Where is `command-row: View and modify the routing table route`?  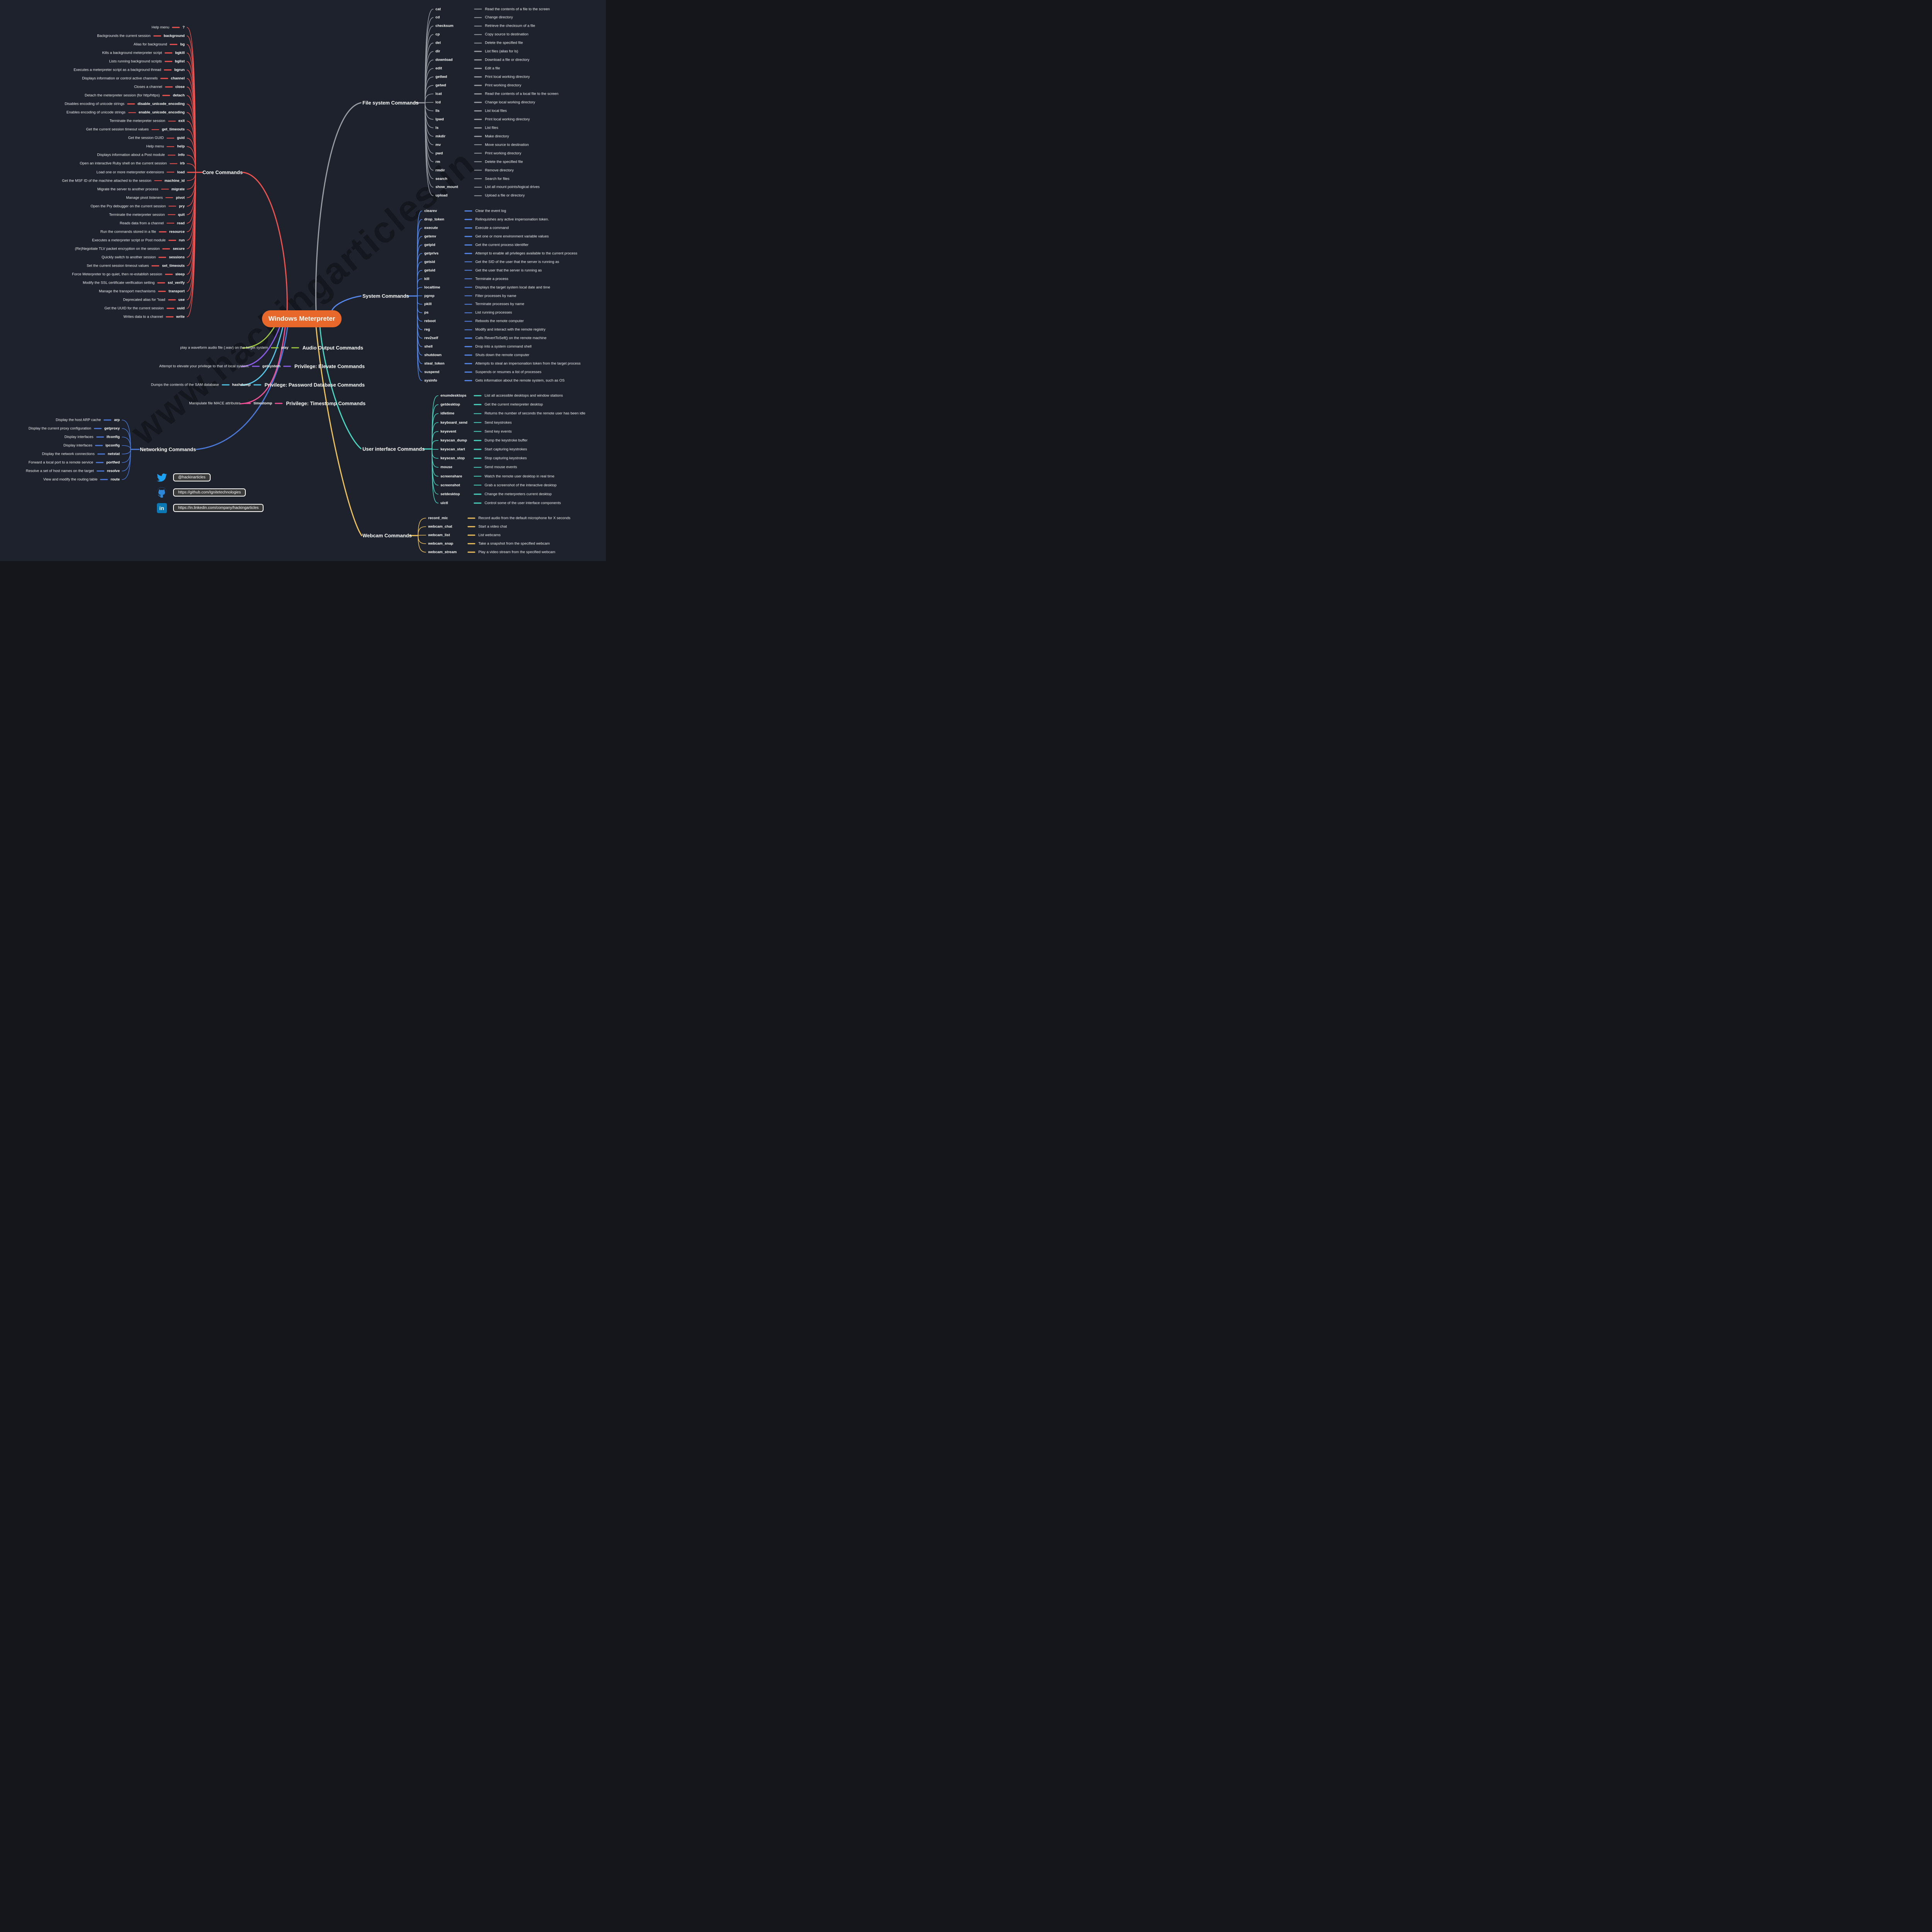
command-row: View and modify the routing table route is located at coordinates (82, 480).